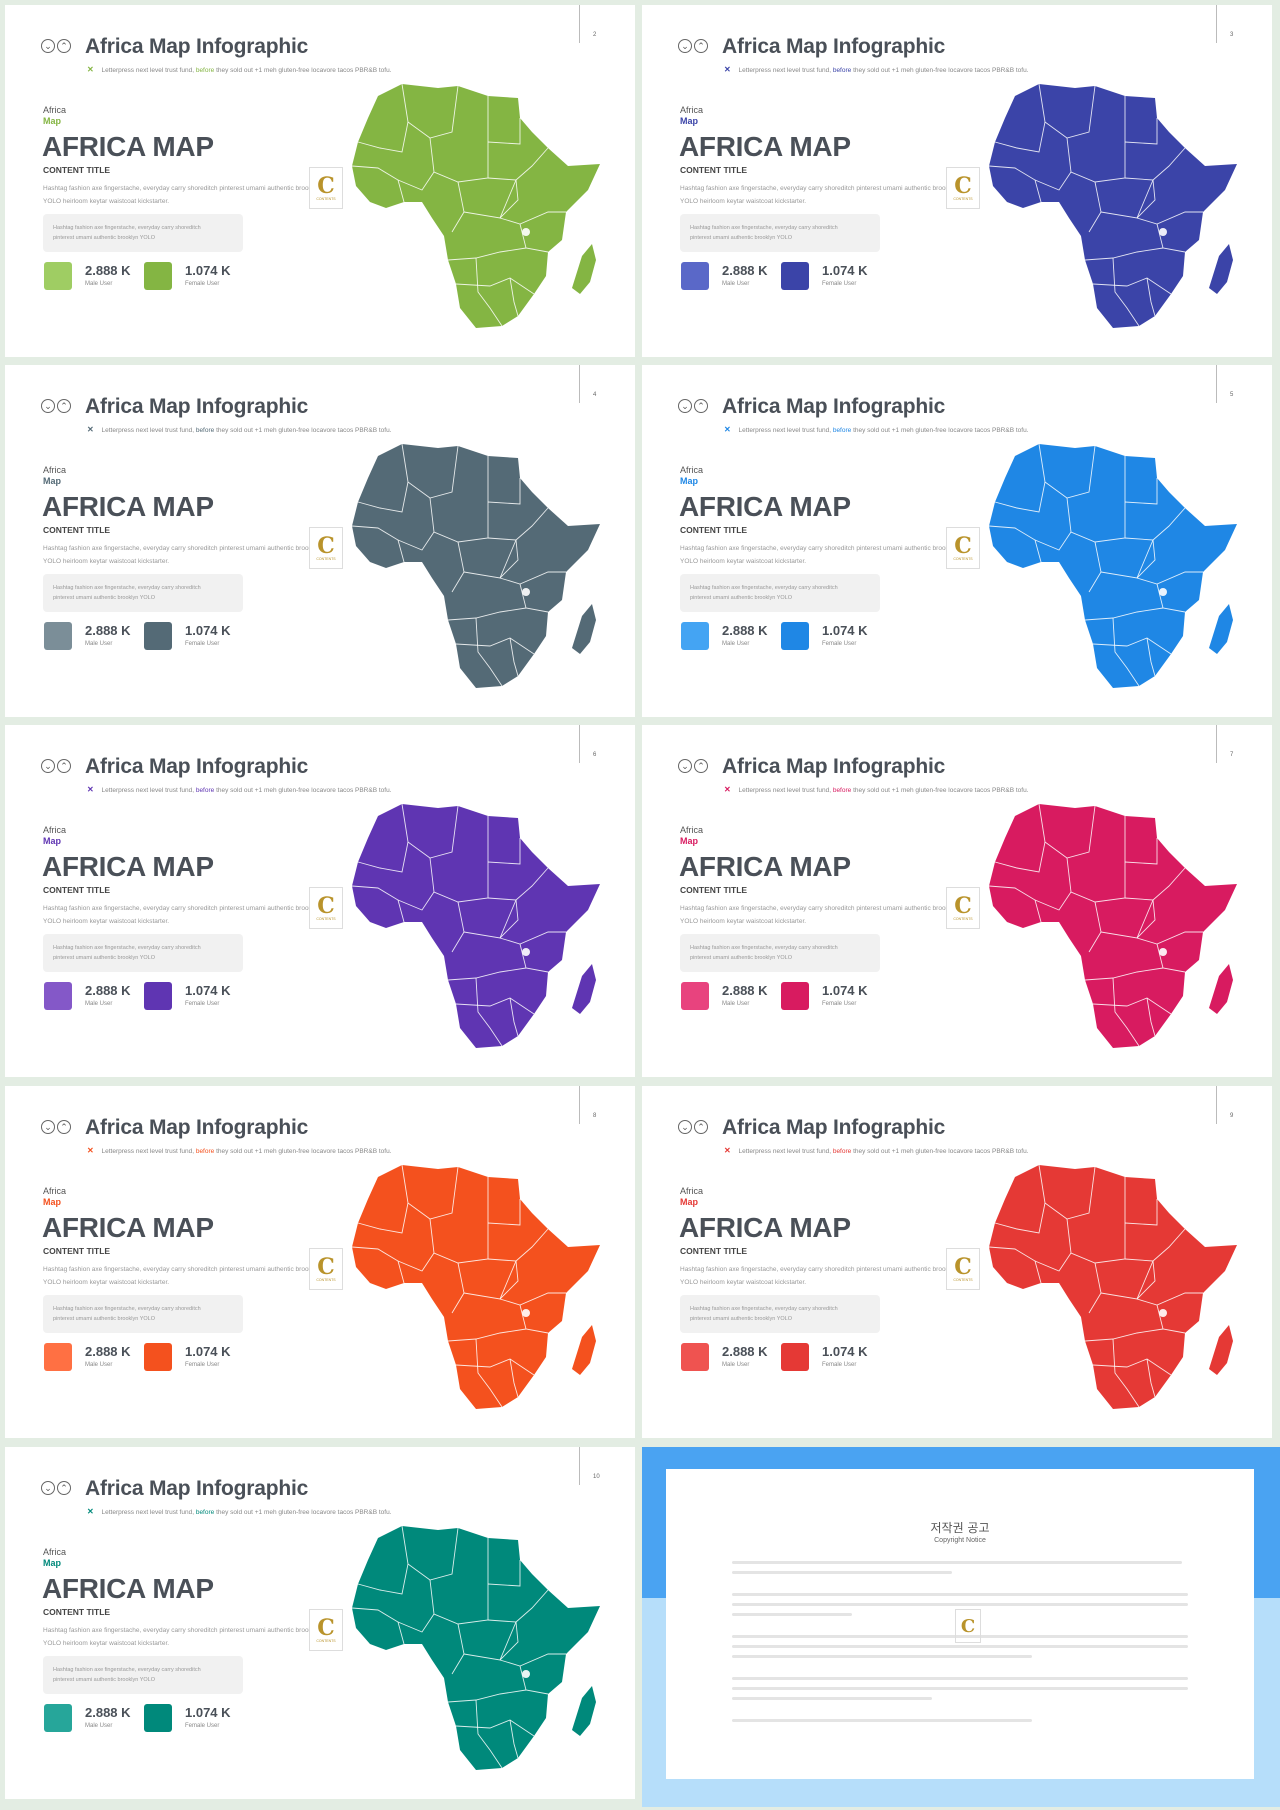  Describe the element at coordinates (960, 1624) in the screenshot. I see `notice-card: 저작권 공고 Copyright Notice C` at that location.